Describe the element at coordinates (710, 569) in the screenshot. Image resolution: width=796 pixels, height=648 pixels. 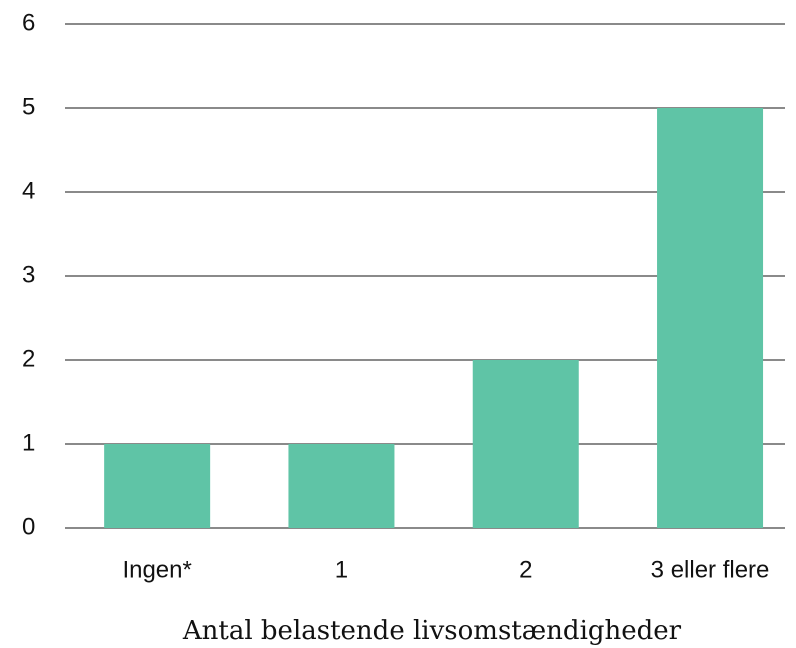
I see `x-tick-label: 3 eller flere` at that location.